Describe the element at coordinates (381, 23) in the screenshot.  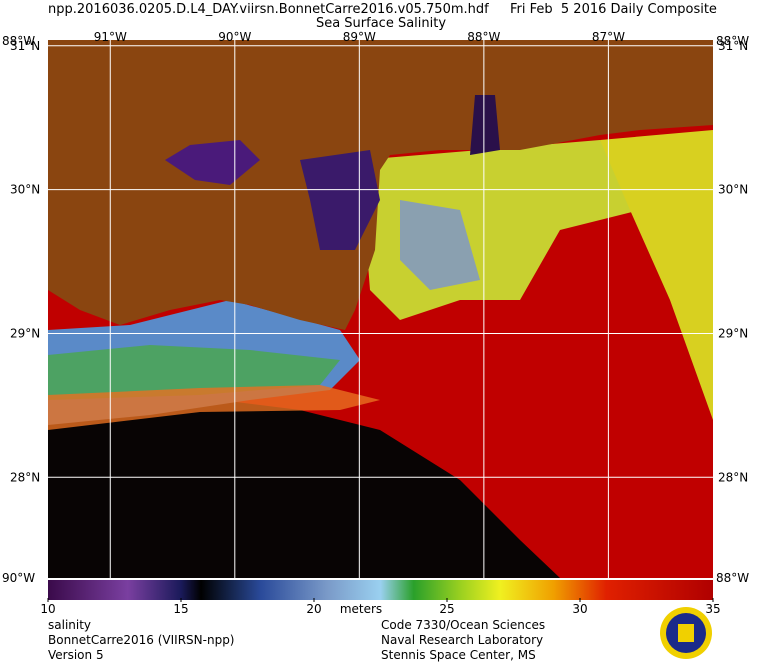
I see `title: Sea Surface Salinity` at that location.